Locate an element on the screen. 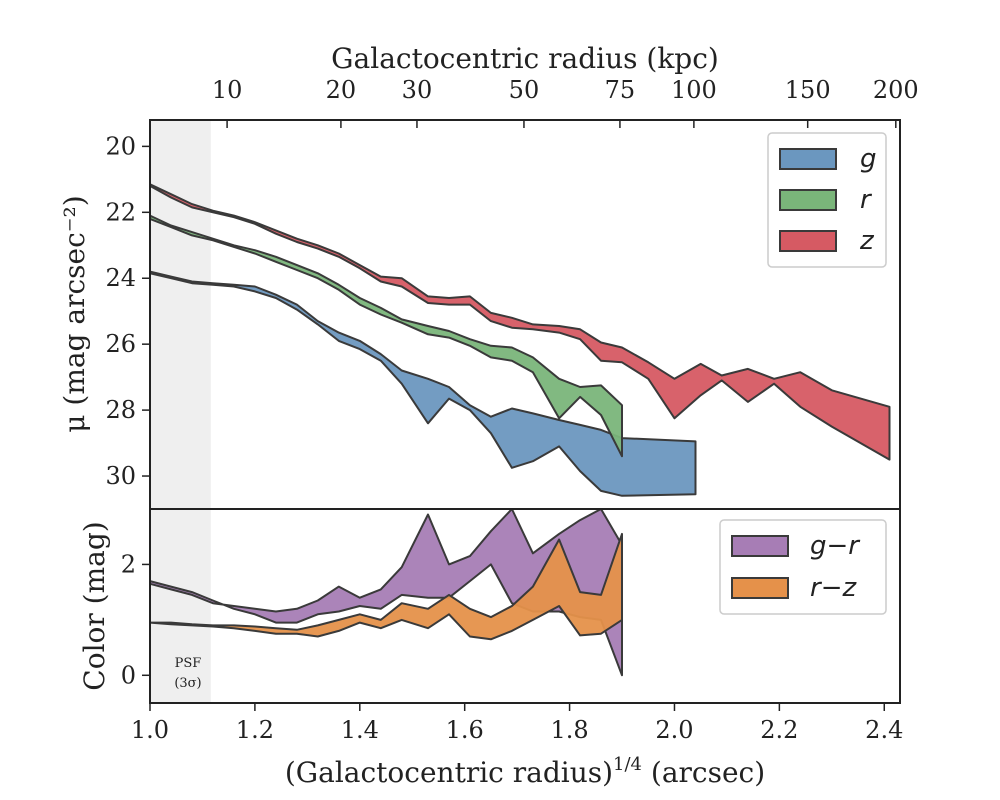 The height and width of the screenshot is (800, 1000). top-x-tick-label: 75 is located at coordinates (620, 90).